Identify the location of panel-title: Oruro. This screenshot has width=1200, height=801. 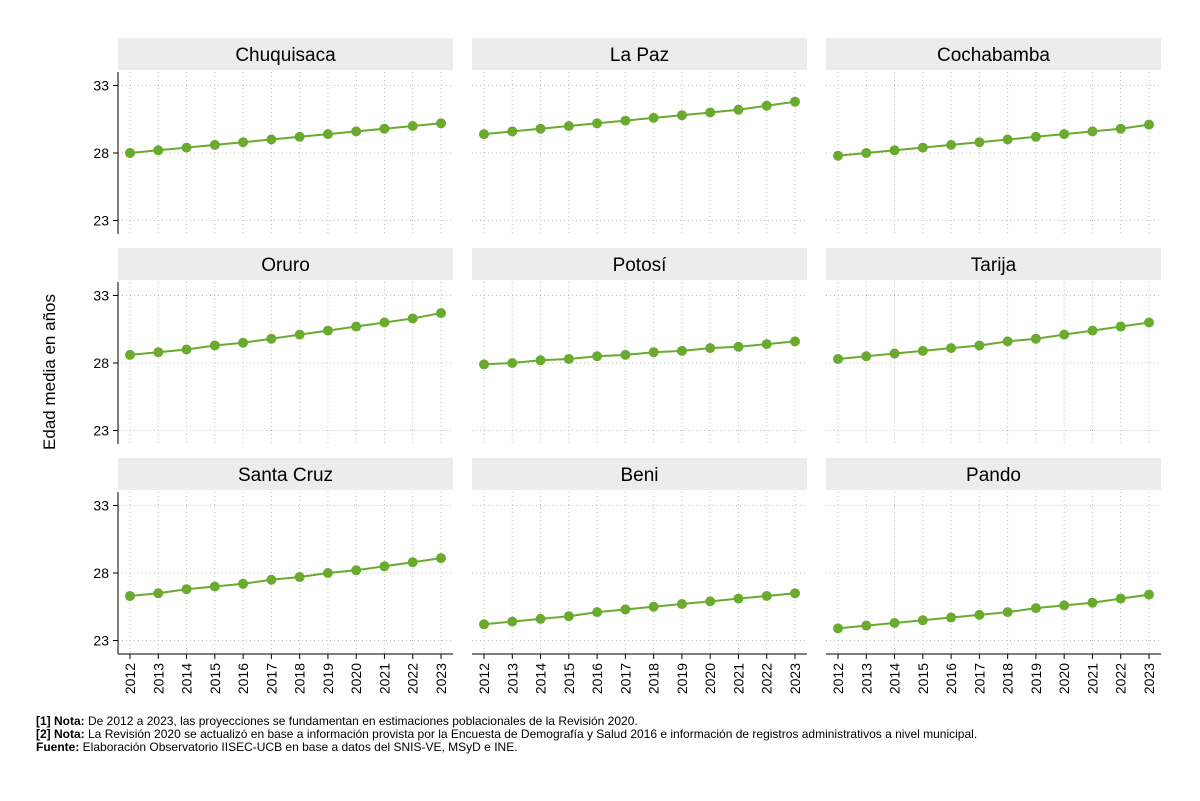
(285, 265).